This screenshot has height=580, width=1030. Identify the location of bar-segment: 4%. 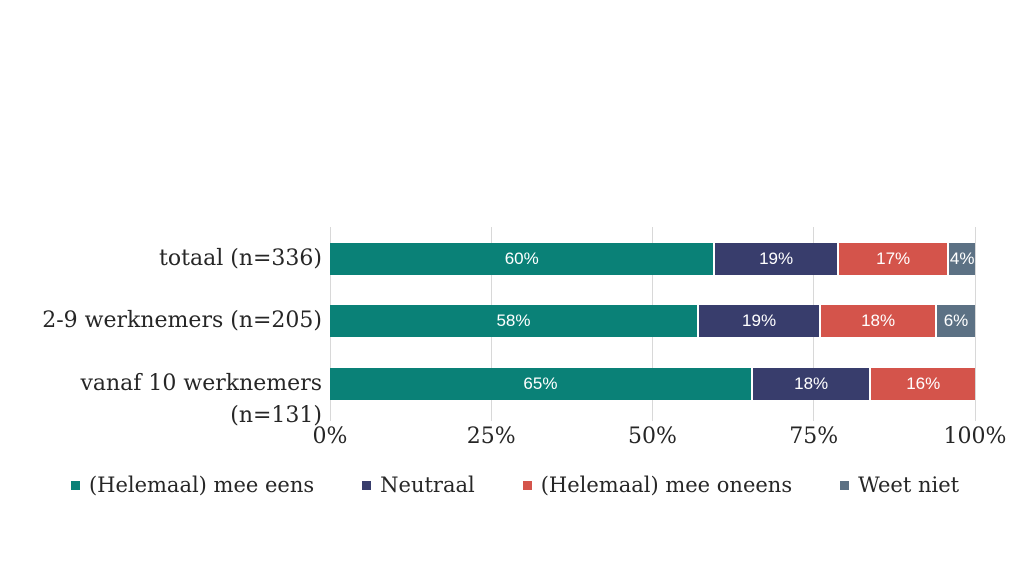
(962, 259).